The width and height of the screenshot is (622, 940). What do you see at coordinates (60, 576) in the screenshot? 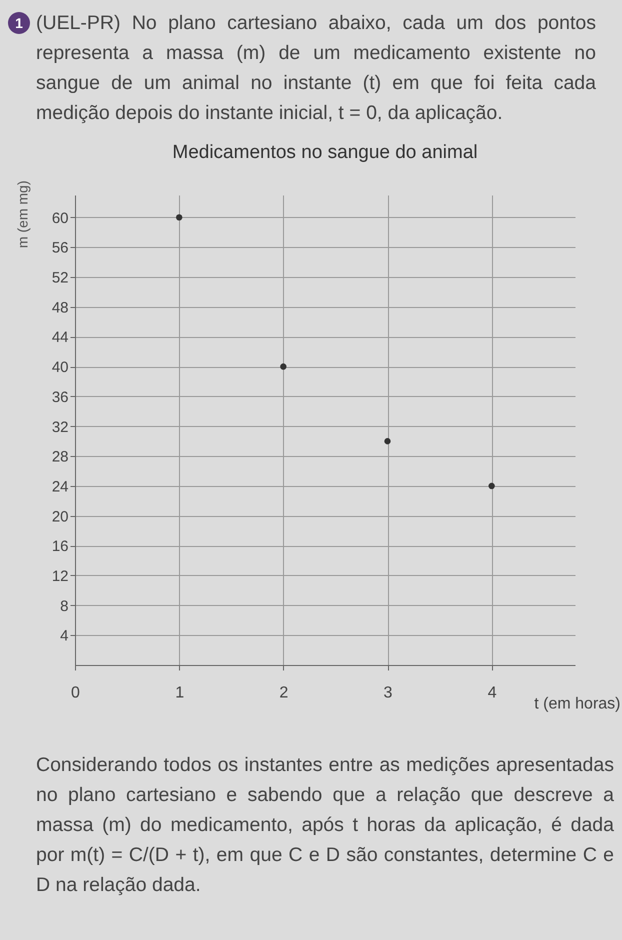
I see `y-tick-label: 12` at bounding box center [60, 576].